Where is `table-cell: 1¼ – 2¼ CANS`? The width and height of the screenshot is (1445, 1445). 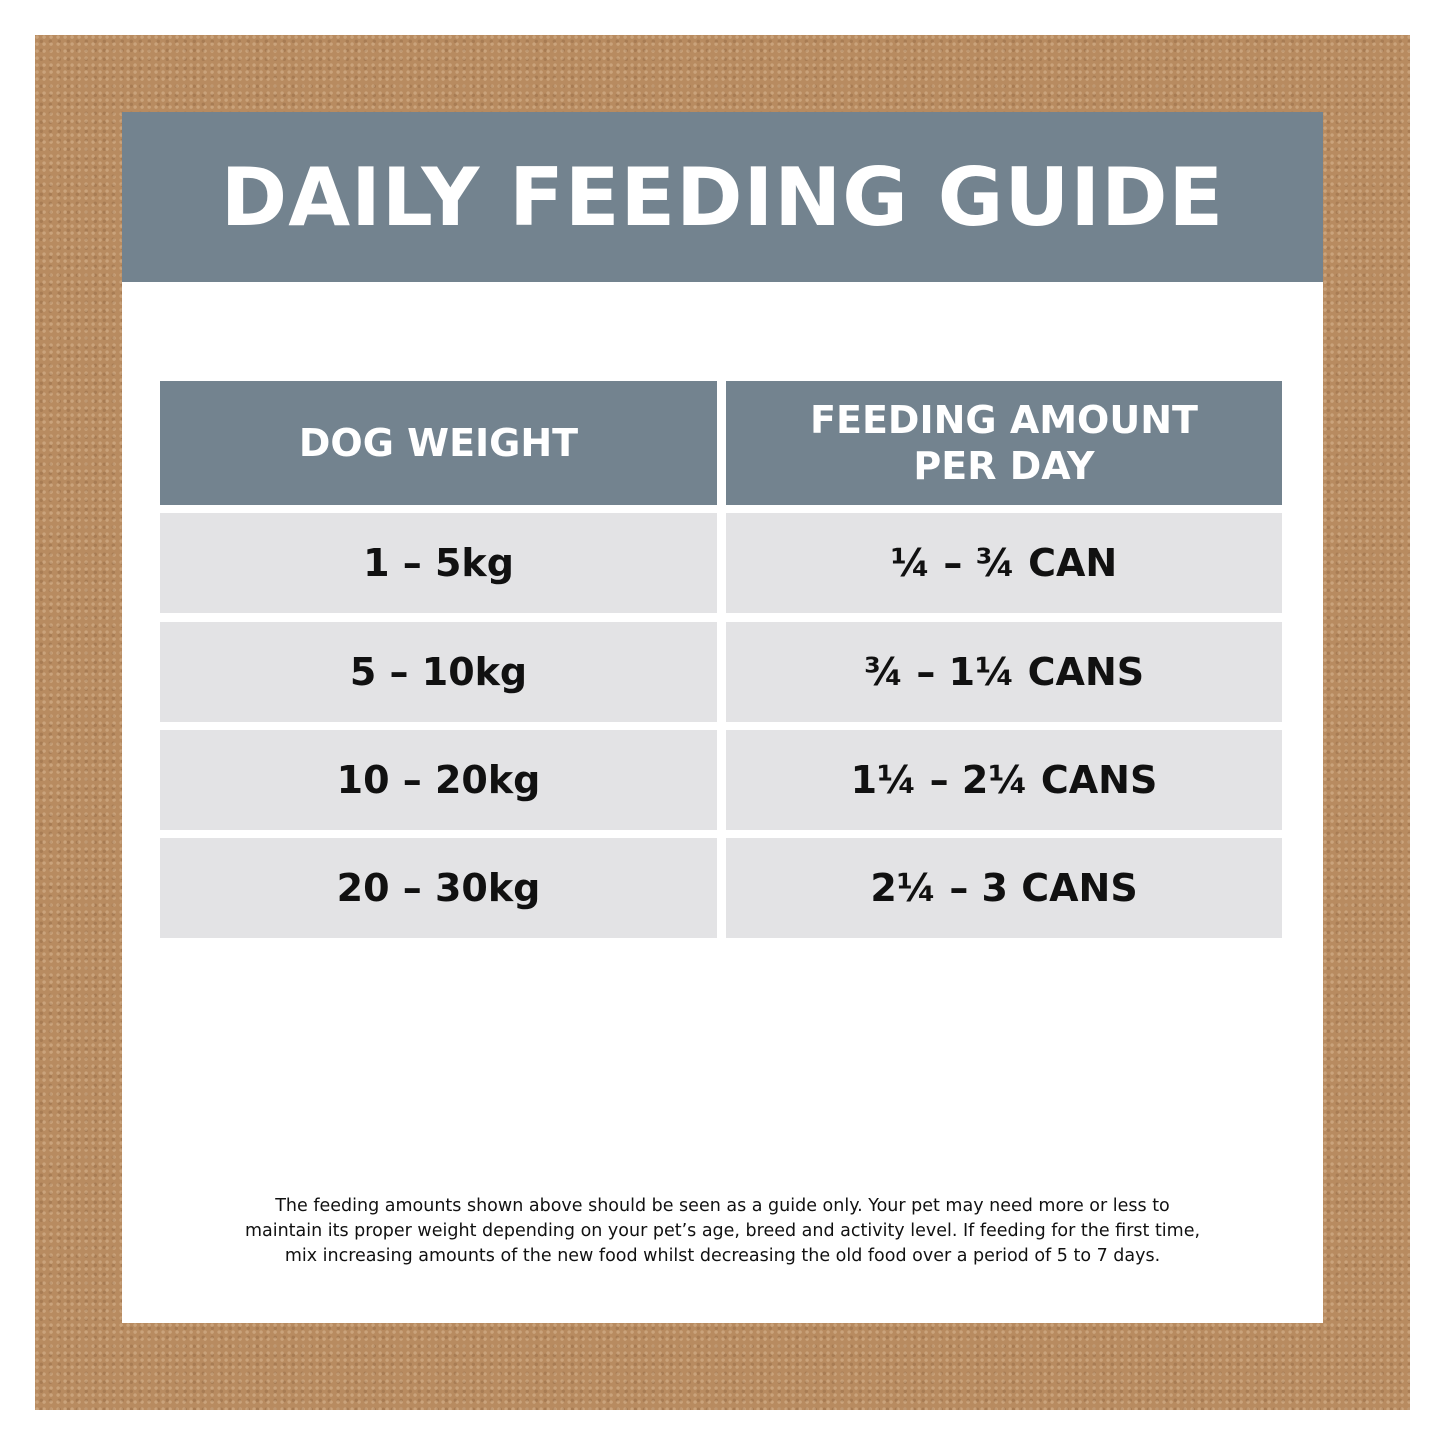
table-cell: 1¼ – 2¼ CANS is located at coordinates (1004, 780).